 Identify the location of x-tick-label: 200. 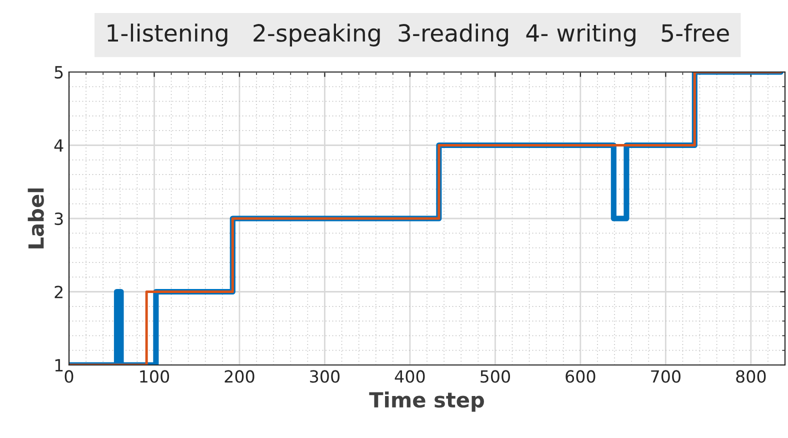
(239, 376).